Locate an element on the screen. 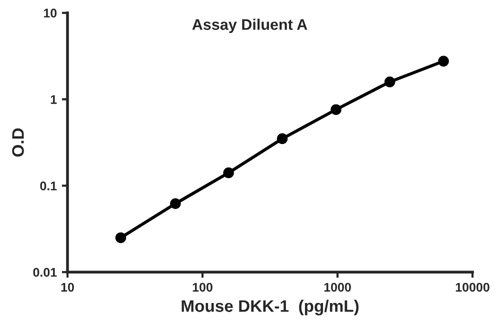  chart-title: Assay Diluent A is located at coordinates (250, 25).